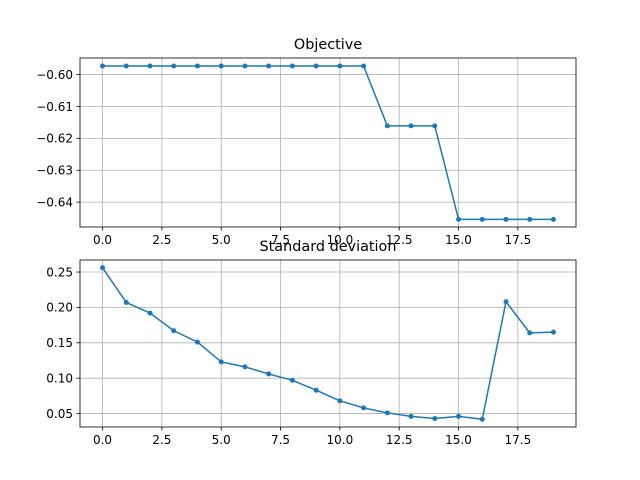  What do you see at coordinates (59, 308) in the screenshot?
I see `standard-deviation-y-tick-label: 0.20` at bounding box center [59, 308].